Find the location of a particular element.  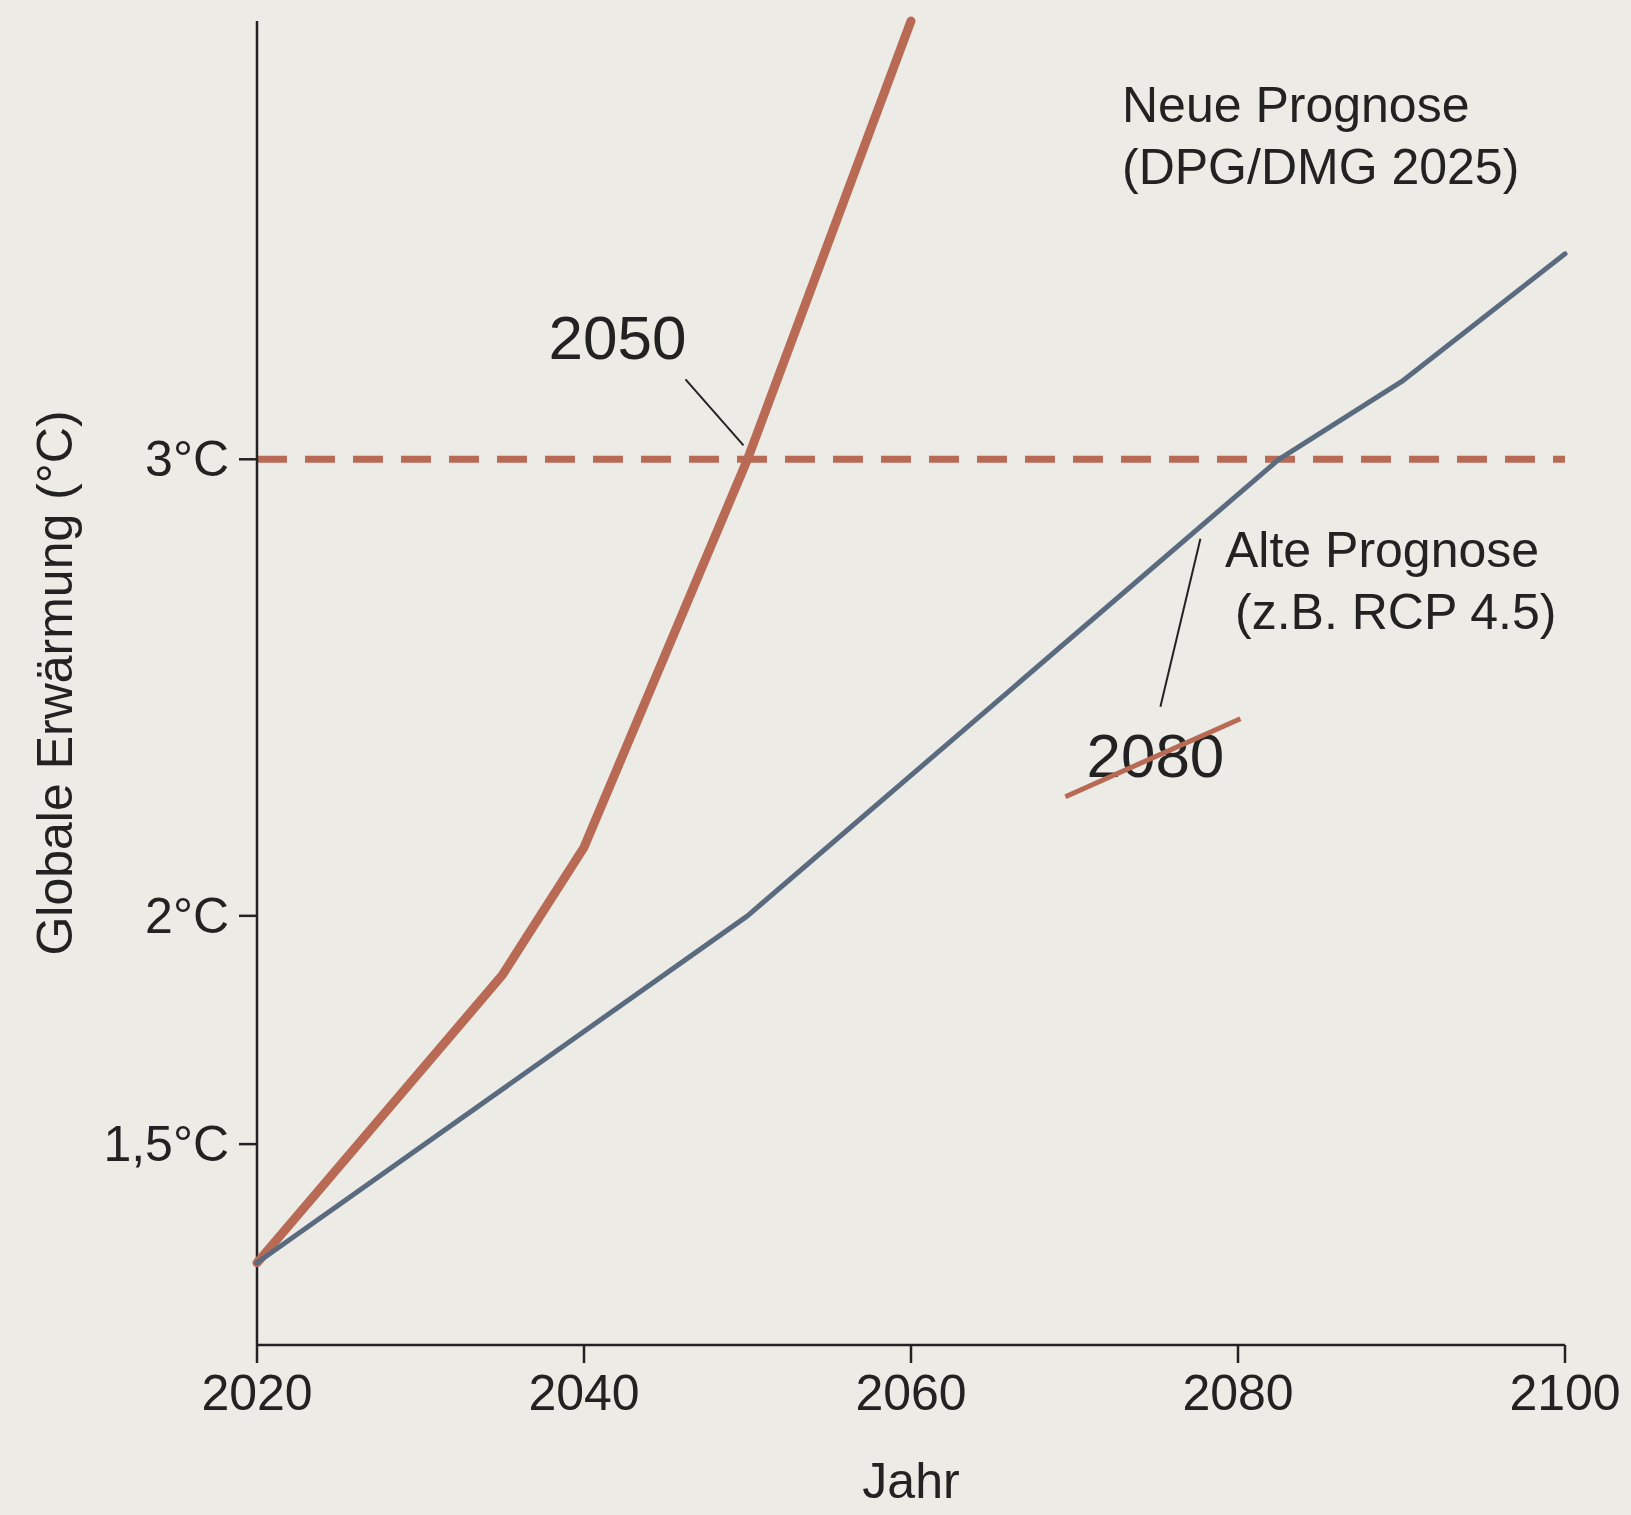

annotation: Alte Prognose (z.B. RCP 4.5) is located at coordinates (1391, 580).